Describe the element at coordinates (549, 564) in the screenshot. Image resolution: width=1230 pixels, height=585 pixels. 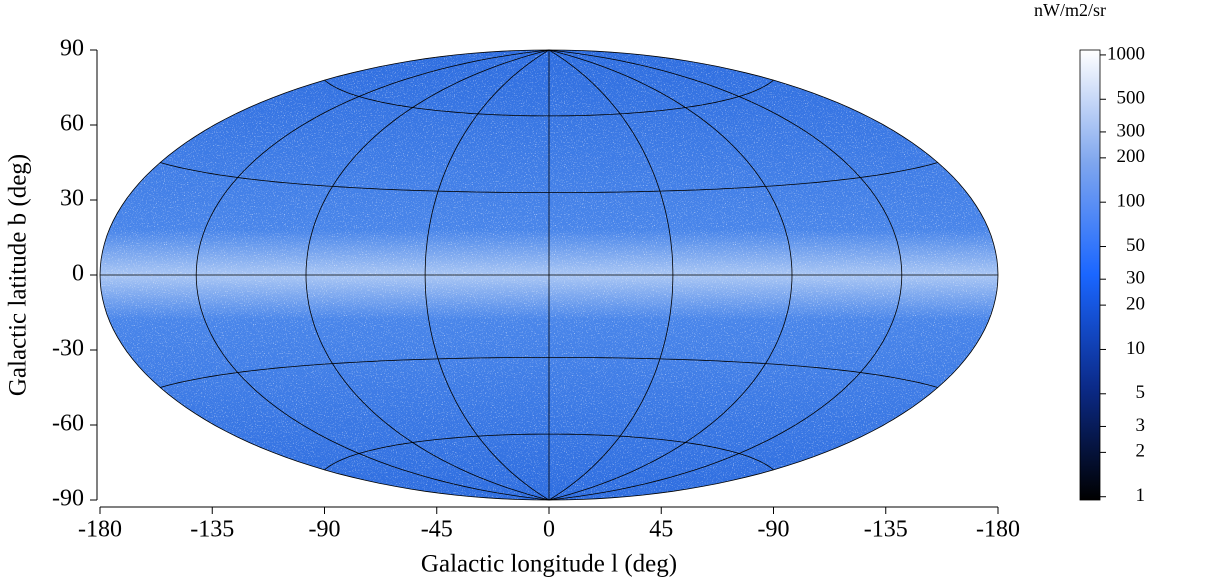
I see `x-axis-label: Galactic longitude l (deg)` at that location.